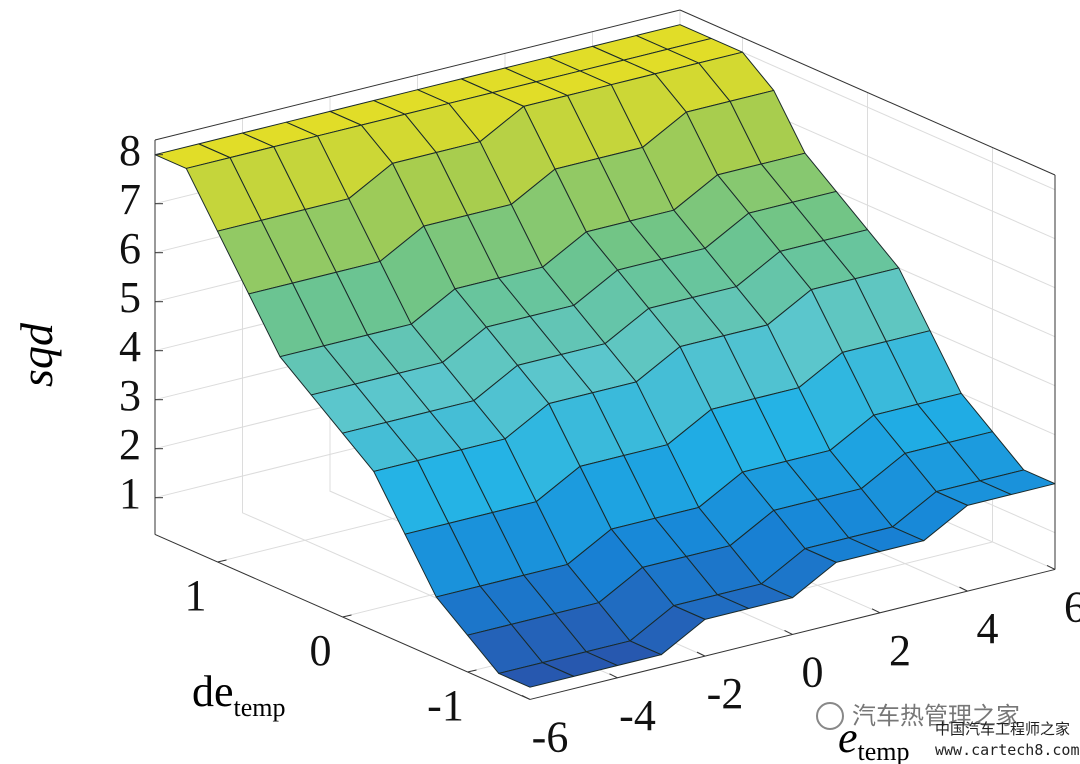 This screenshot has height=764, width=1080. Describe the element at coordinates (260, 707) in the screenshot. I see `y-axis-label-sub: temp` at that location.